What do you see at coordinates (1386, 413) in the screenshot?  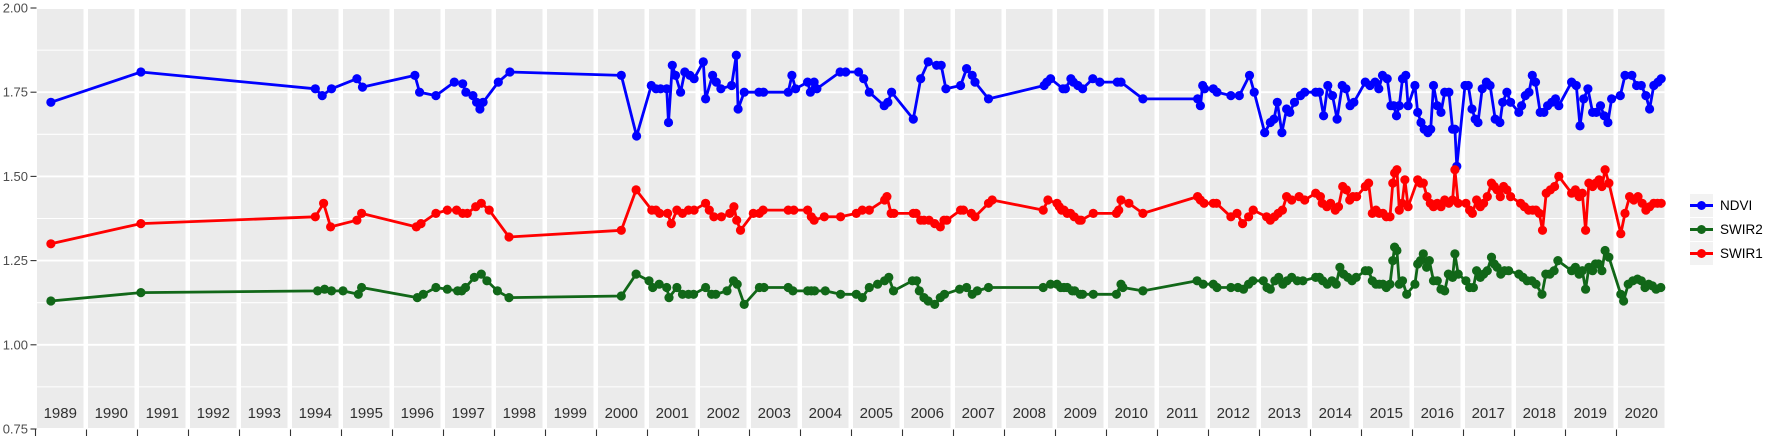 I see `year-label: 2015` at bounding box center [1386, 413].